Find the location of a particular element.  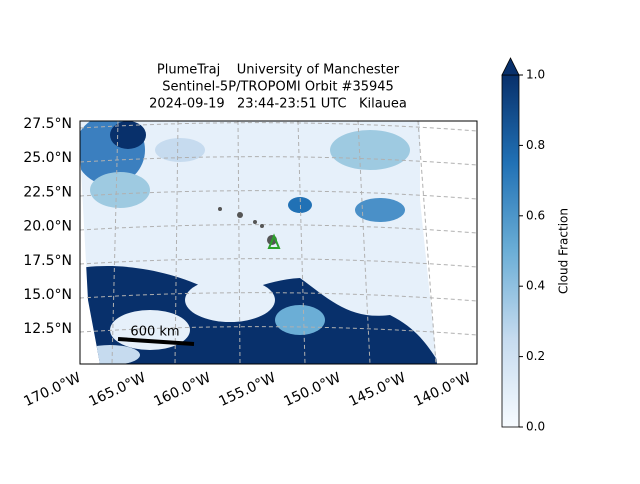

colorbar-label: Cloud Fraction is located at coordinates (564, 251).